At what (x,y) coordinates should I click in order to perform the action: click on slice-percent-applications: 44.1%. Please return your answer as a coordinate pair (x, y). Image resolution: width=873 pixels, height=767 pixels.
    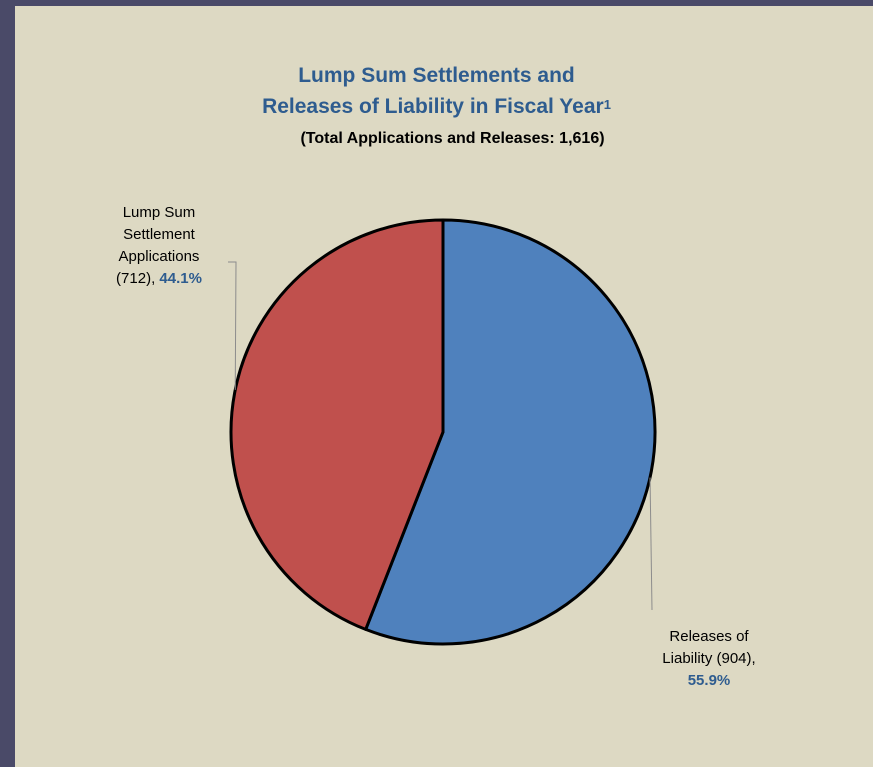
    Looking at the image, I should click on (180, 278).